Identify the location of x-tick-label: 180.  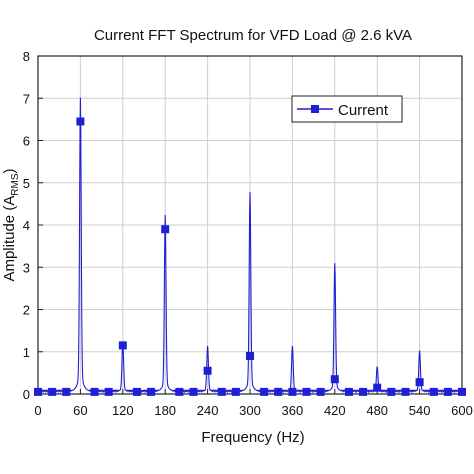
(165, 410).